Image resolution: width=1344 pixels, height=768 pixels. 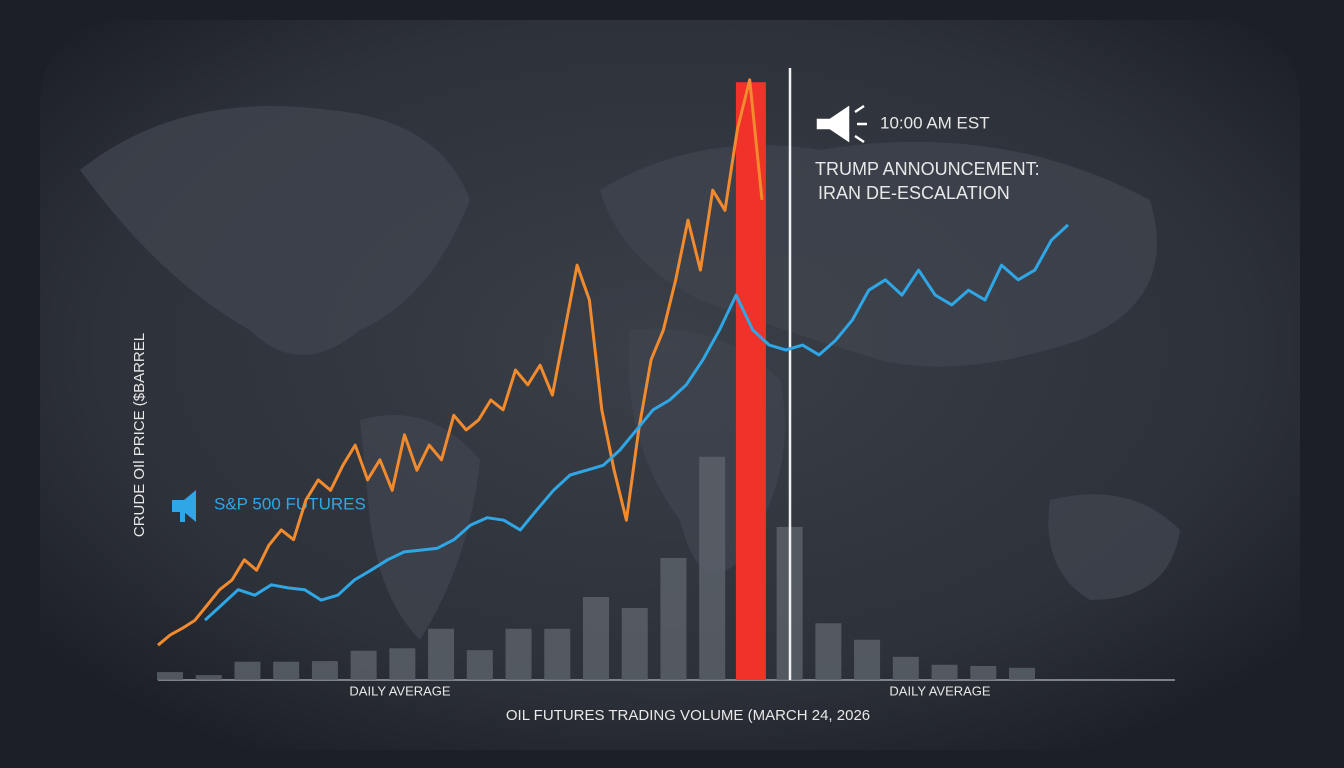 What do you see at coordinates (927, 169) in the screenshot?
I see `annotation: TRUMP ANNOUNCEMENT:` at bounding box center [927, 169].